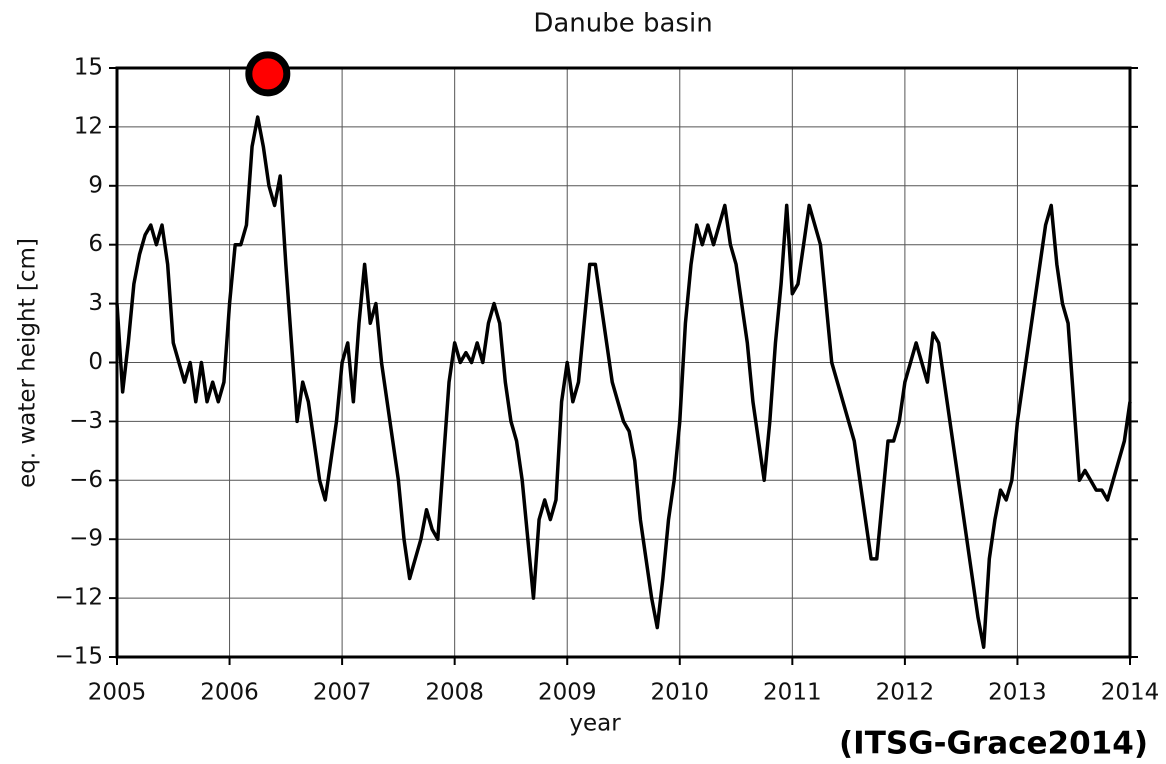 The height and width of the screenshot is (764, 1166). I want to click on x-axis-label: year, so click(595, 724).